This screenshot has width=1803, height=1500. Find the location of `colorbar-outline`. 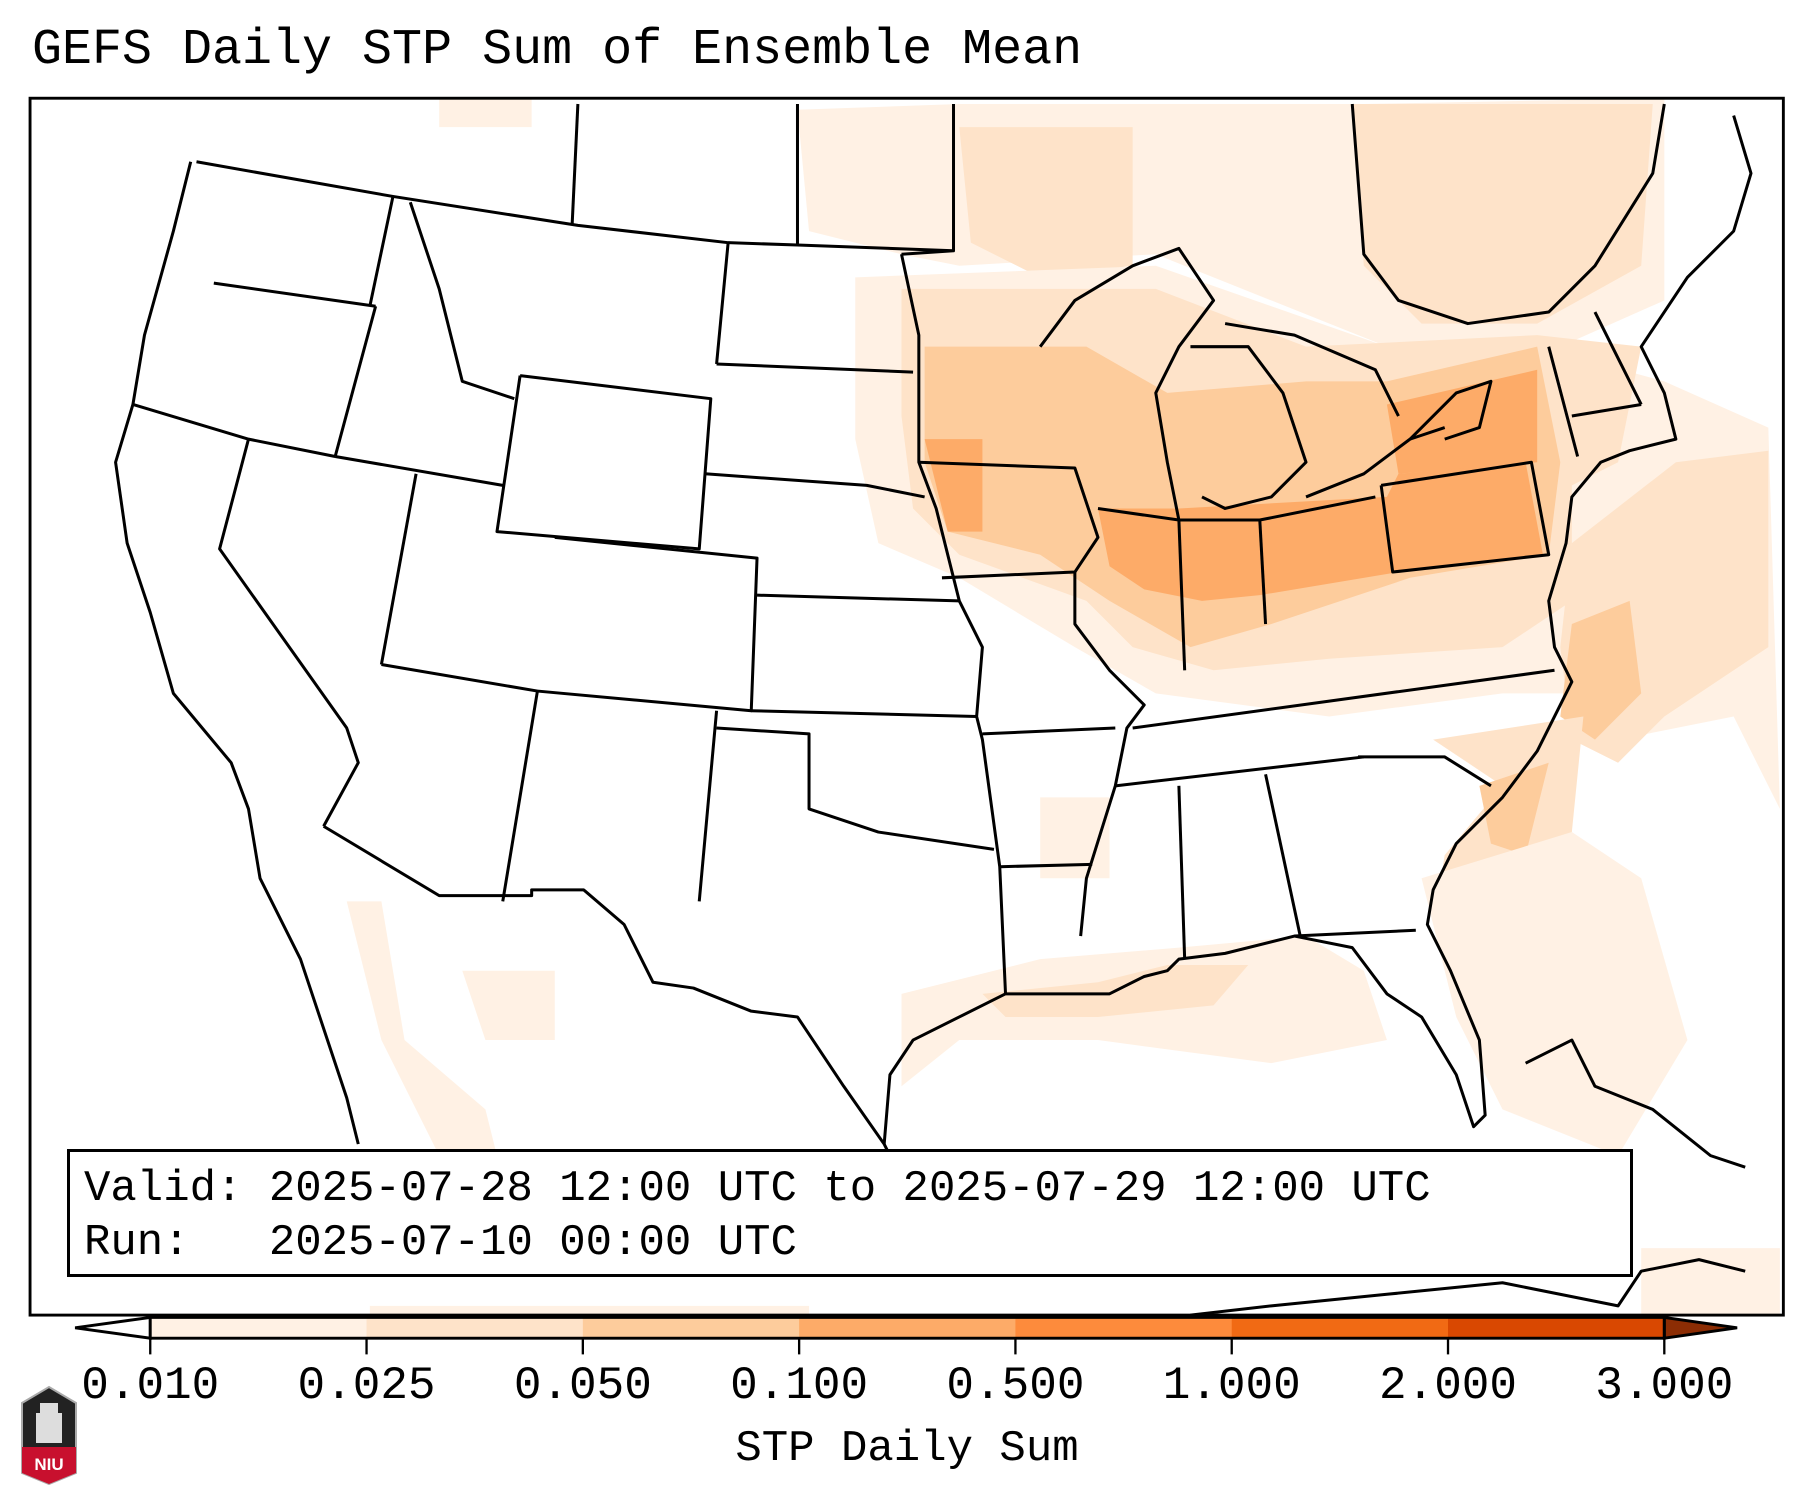

colorbar-outline is located at coordinates (907, 1327).